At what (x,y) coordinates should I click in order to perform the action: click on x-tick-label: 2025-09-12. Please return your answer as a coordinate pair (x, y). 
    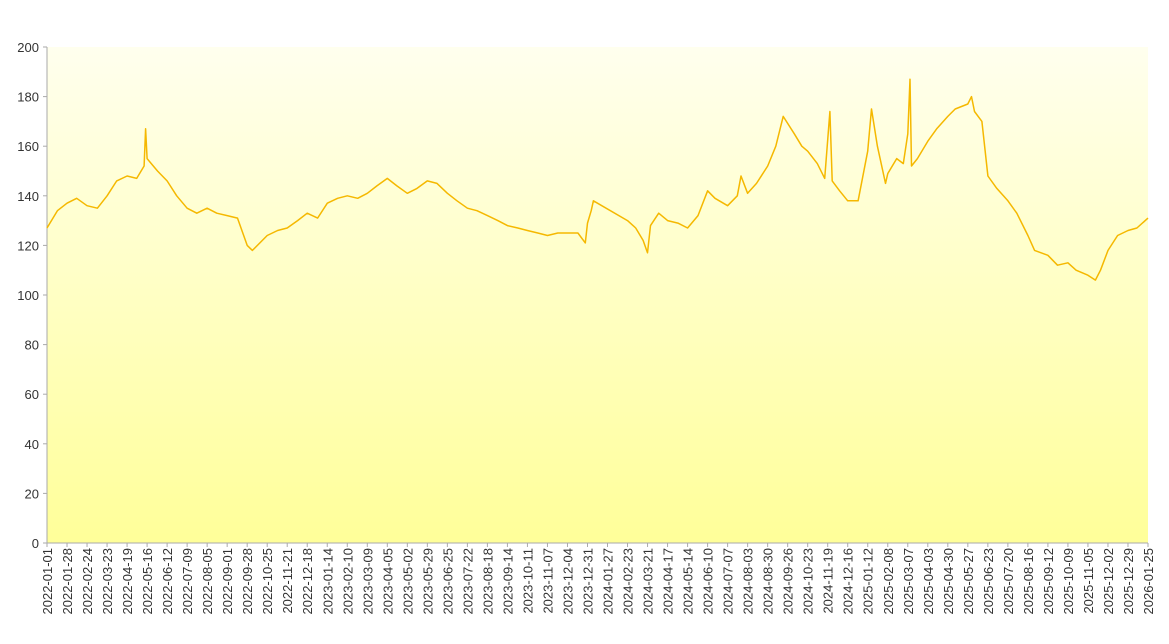
    Looking at the image, I should click on (1048, 581).